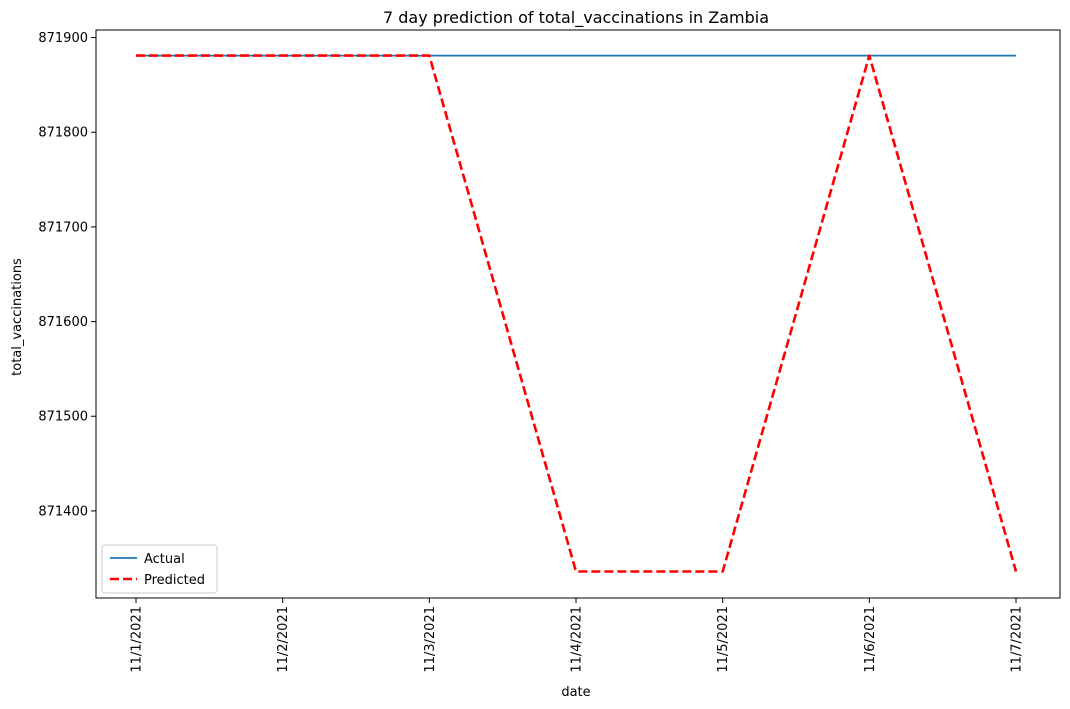 The width and height of the screenshot is (1070, 709). What do you see at coordinates (575, 692) in the screenshot?
I see `x-axis-label: date` at bounding box center [575, 692].